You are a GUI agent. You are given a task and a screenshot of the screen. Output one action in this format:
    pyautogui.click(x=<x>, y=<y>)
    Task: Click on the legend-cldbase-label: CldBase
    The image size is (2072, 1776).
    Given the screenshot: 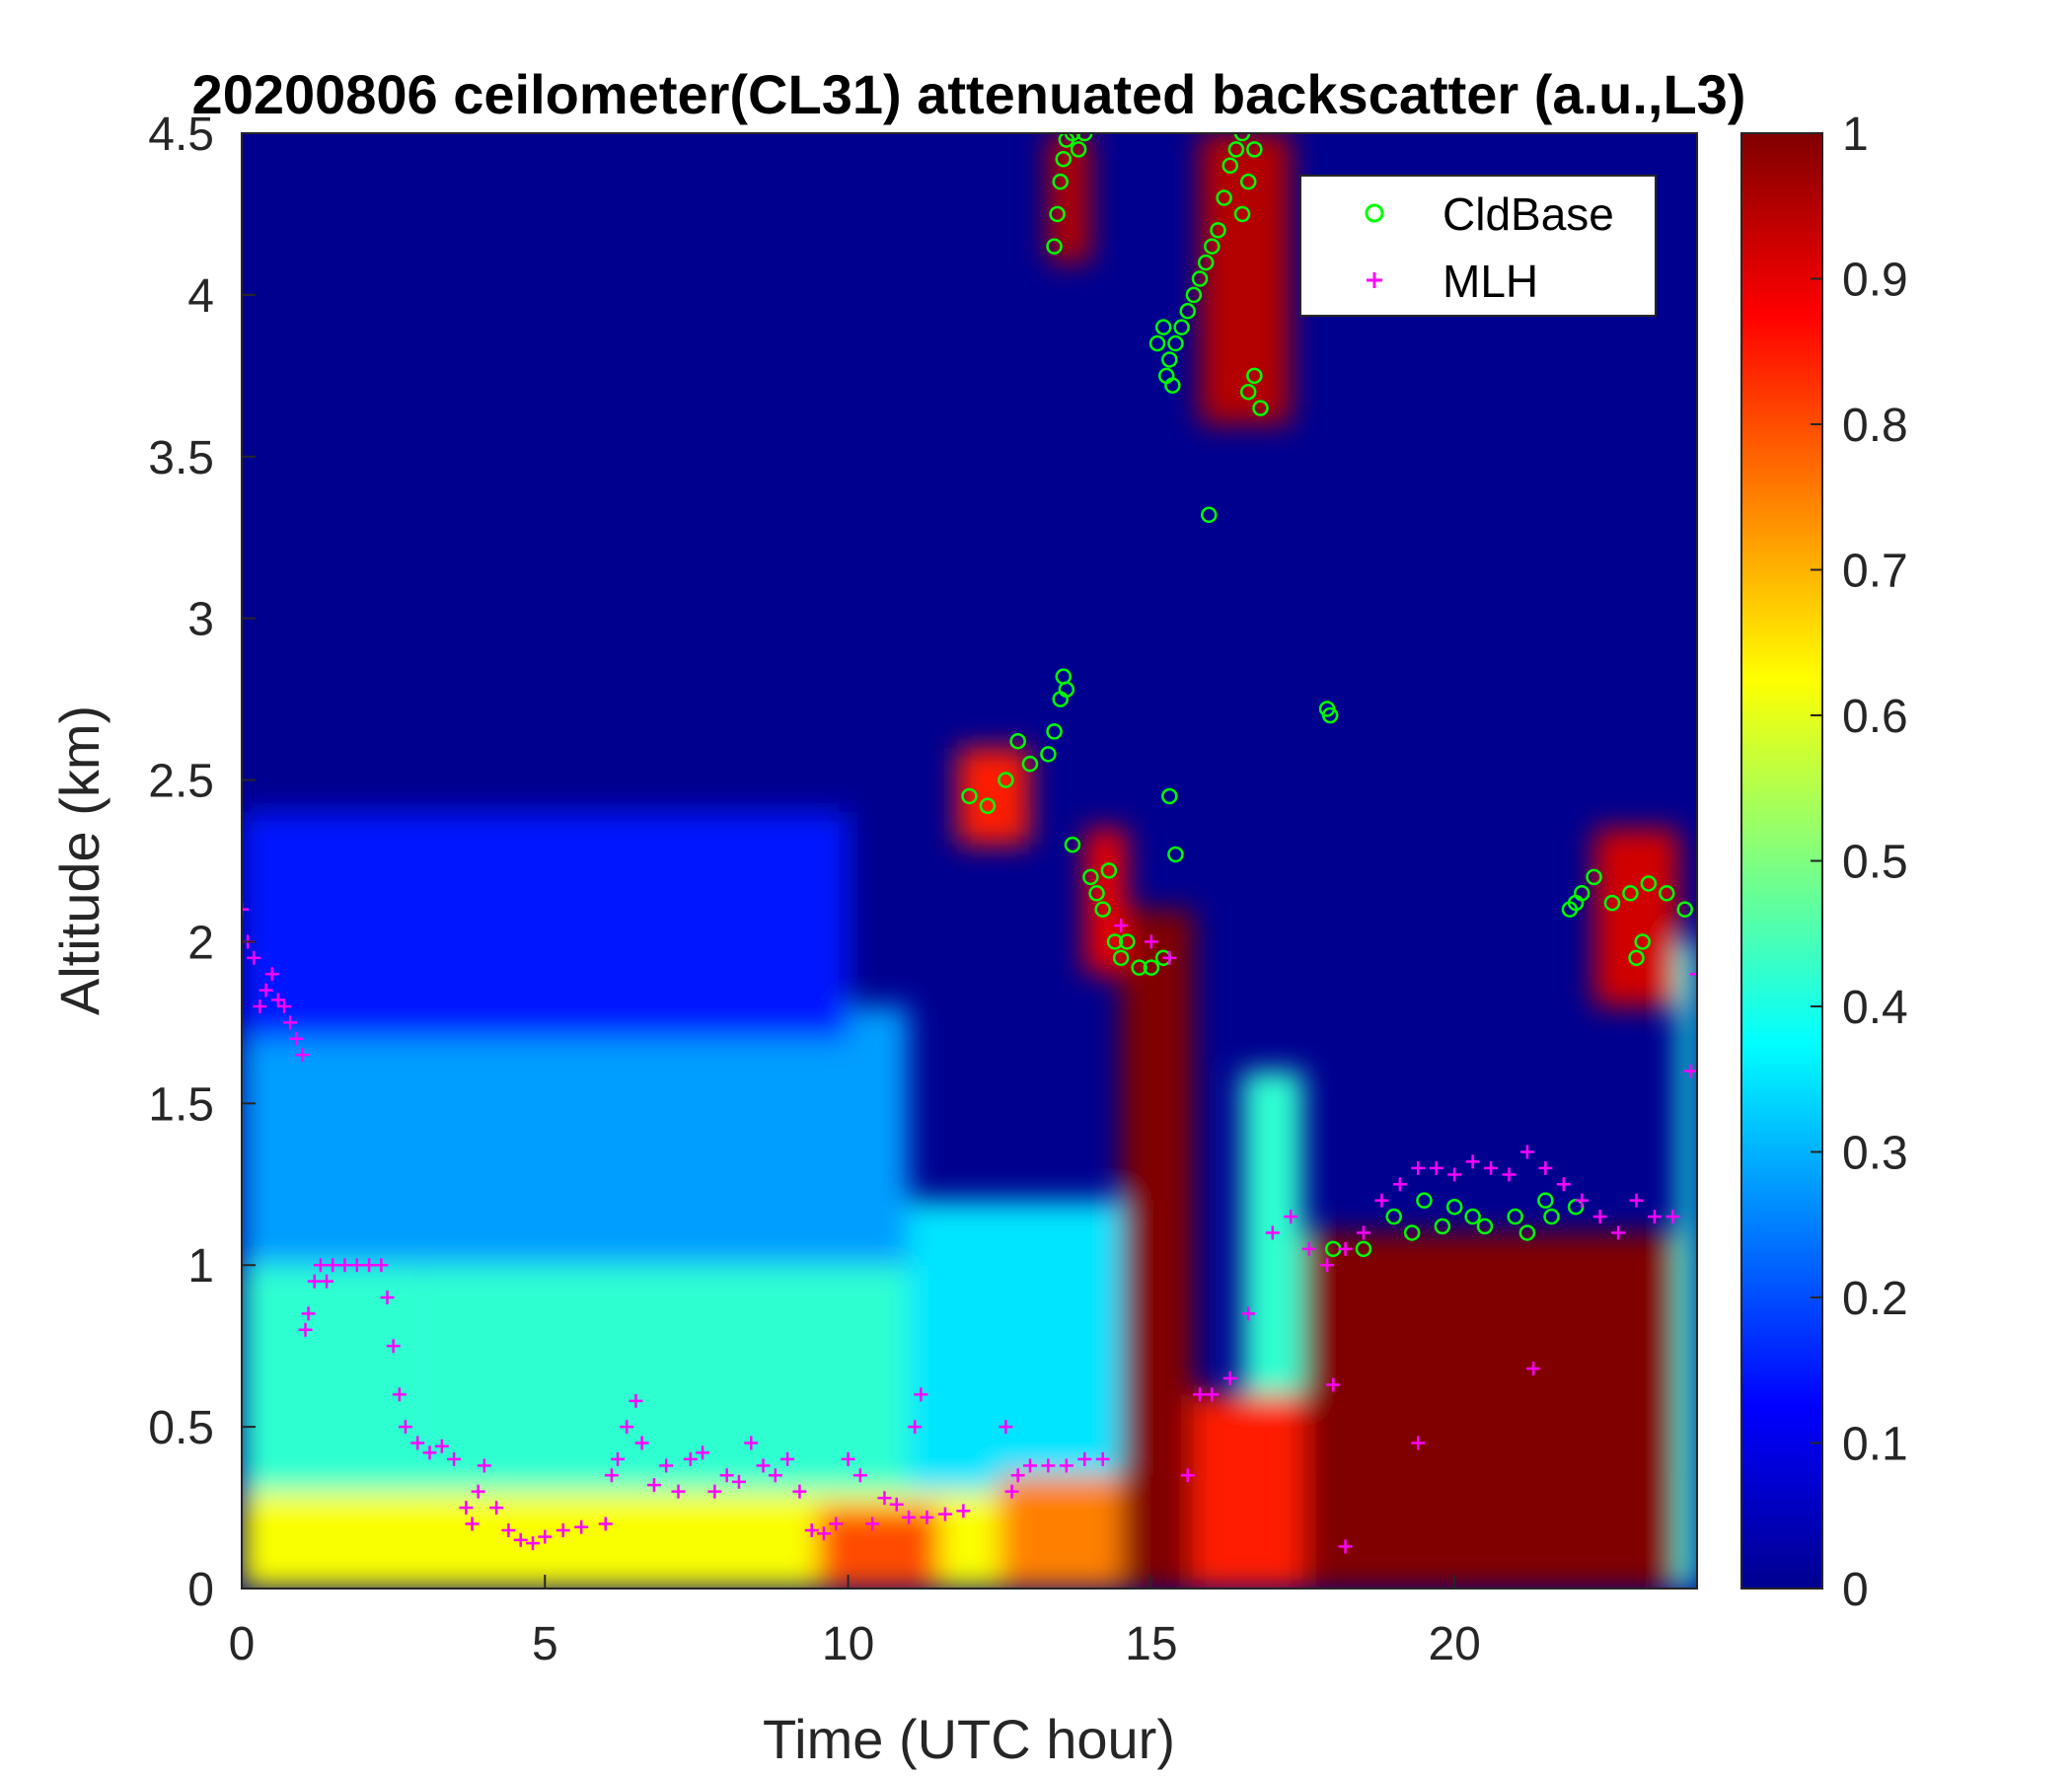 What is the action you would take?
    pyautogui.click(x=1529, y=214)
    